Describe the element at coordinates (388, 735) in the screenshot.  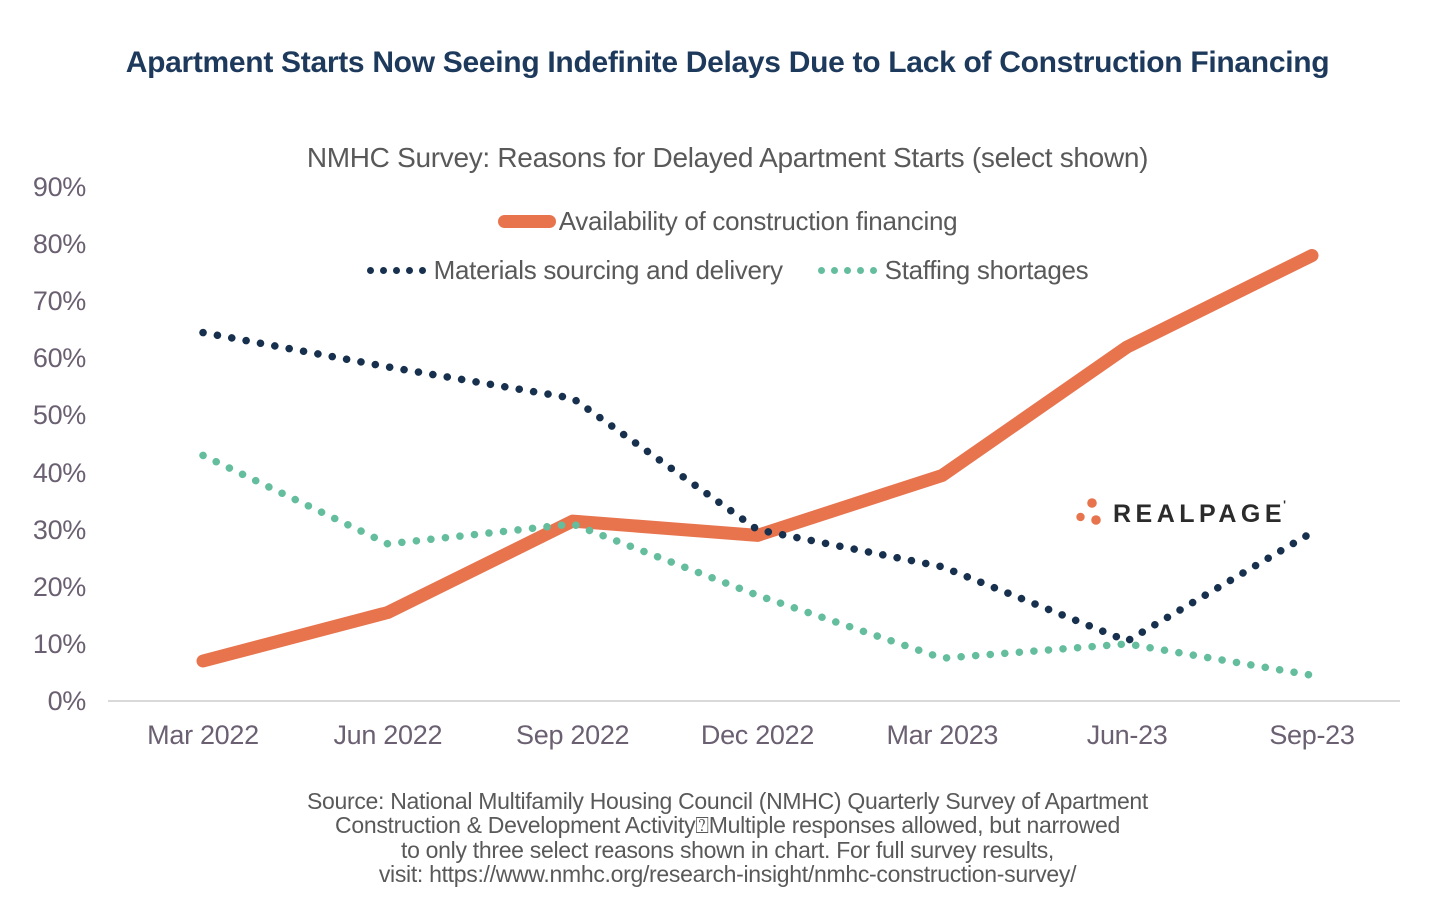
I see `x-axis-label: Jun 2022` at that location.